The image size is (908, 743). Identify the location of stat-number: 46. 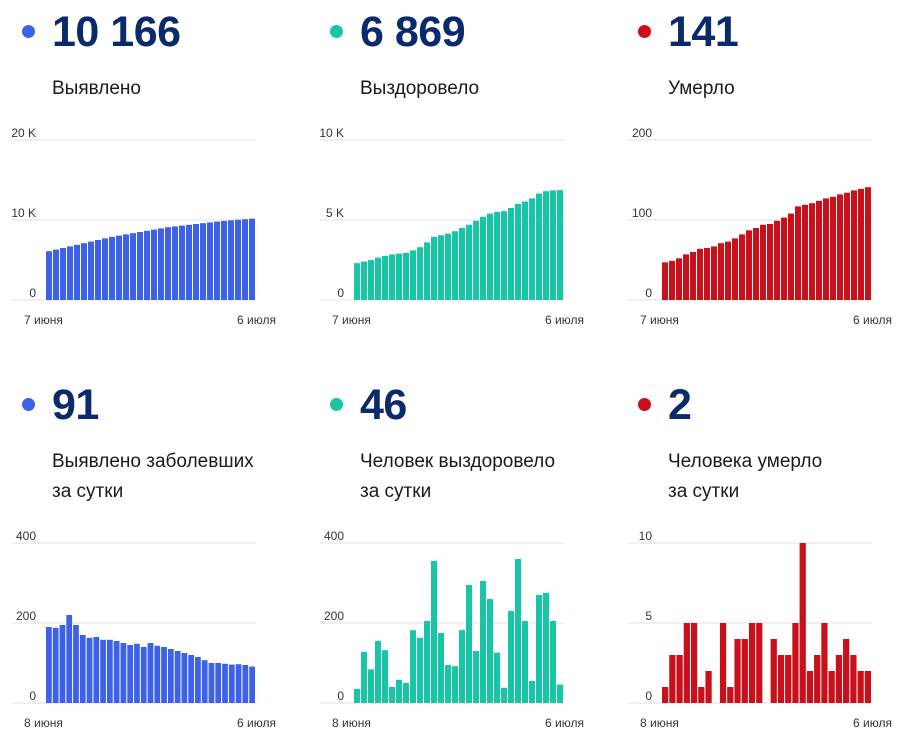
(383, 405).